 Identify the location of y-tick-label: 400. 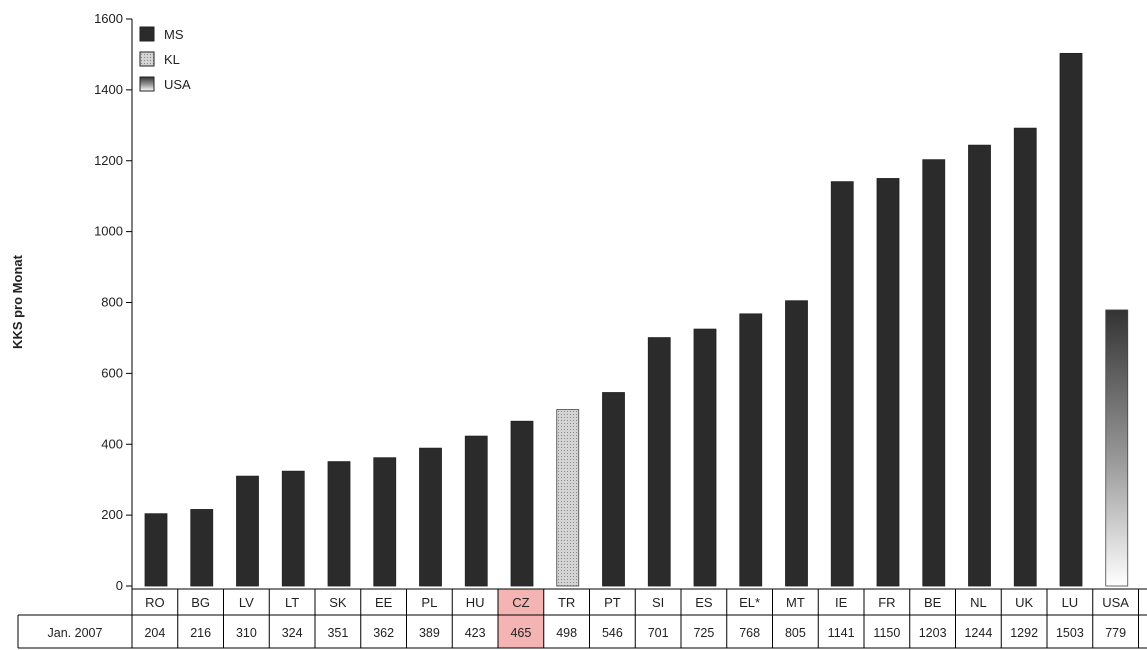
(112, 443).